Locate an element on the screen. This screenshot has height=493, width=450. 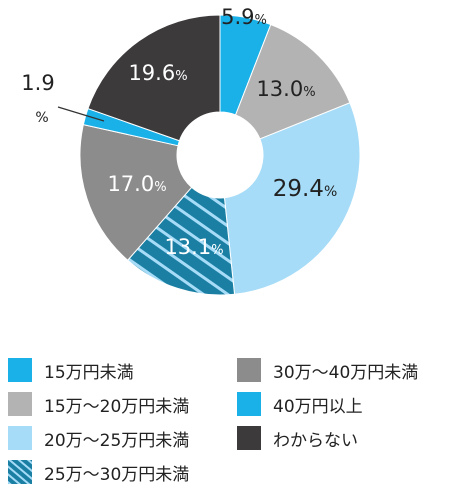
slice-20-25man is located at coordinates (292, 198).